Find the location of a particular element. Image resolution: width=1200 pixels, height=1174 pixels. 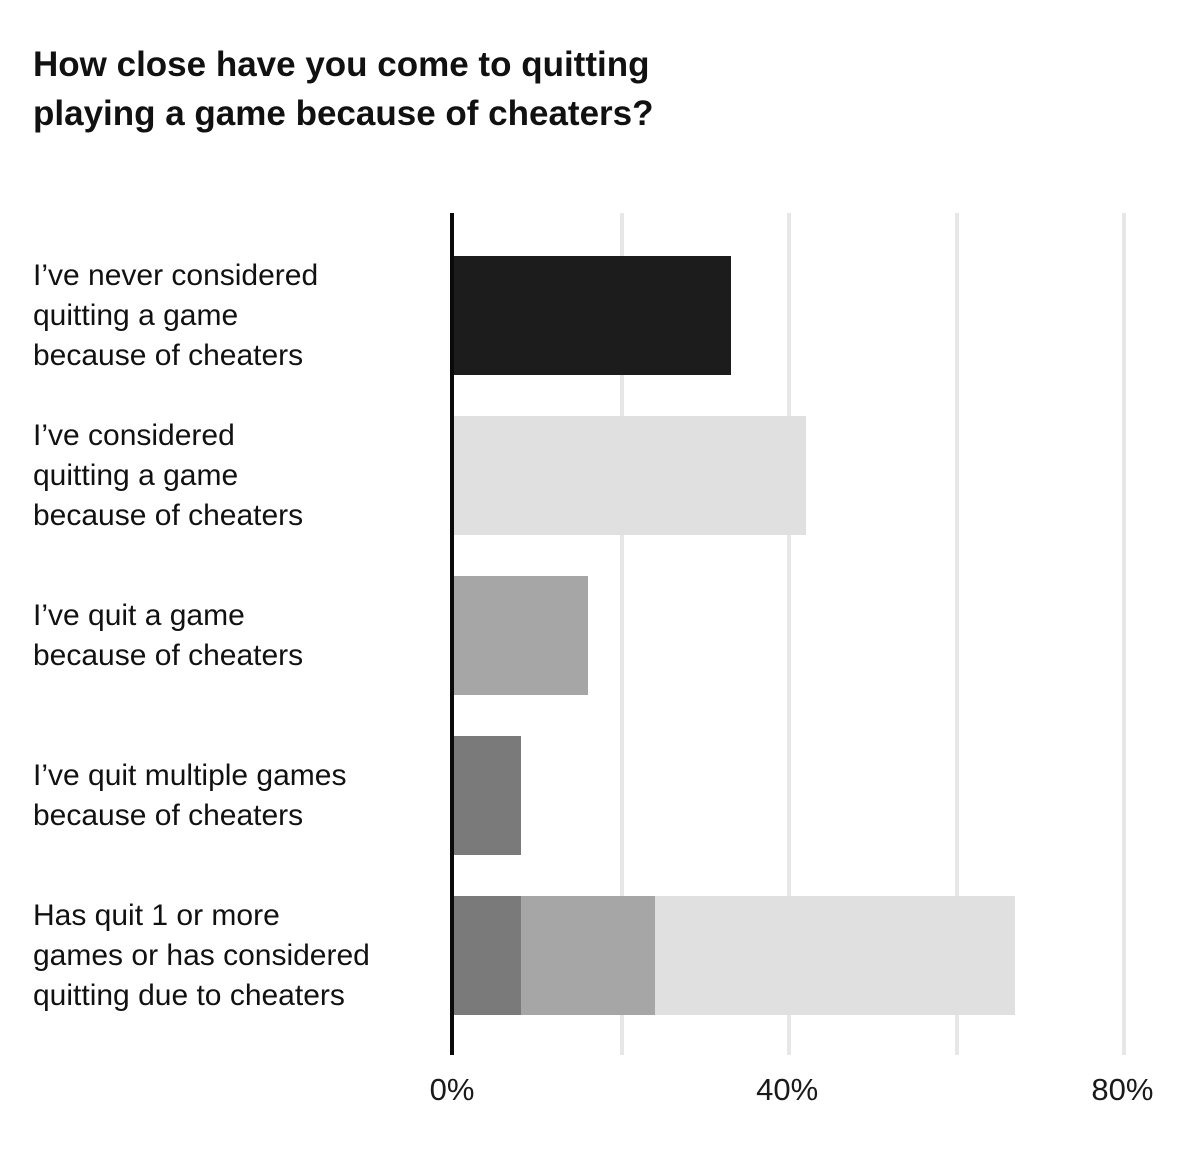

category-label-line: games or has considered is located at coordinates (201, 955).